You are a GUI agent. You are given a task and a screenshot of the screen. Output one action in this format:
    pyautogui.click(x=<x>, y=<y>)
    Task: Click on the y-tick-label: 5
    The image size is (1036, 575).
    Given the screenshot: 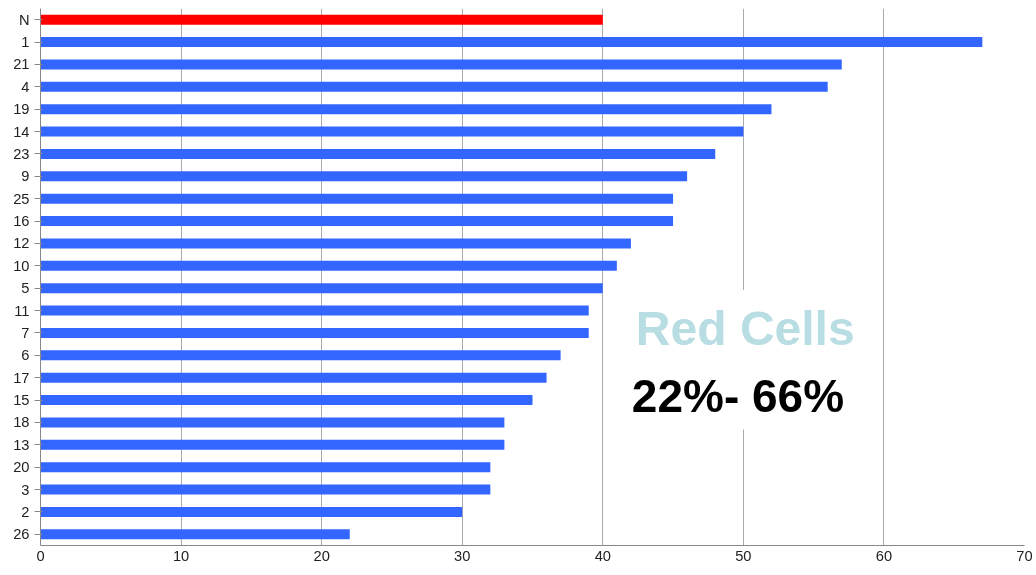 What is the action you would take?
    pyautogui.click(x=25, y=288)
    